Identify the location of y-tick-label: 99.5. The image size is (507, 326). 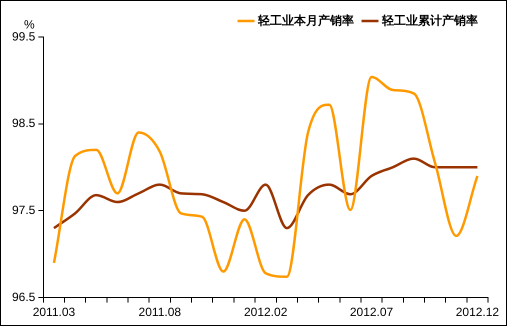
(24, 36).